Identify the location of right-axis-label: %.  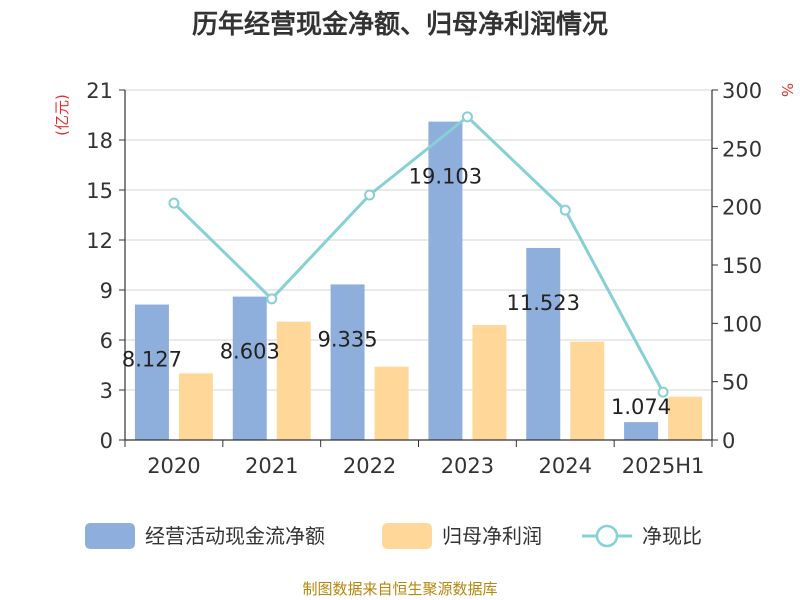
(787, 90).